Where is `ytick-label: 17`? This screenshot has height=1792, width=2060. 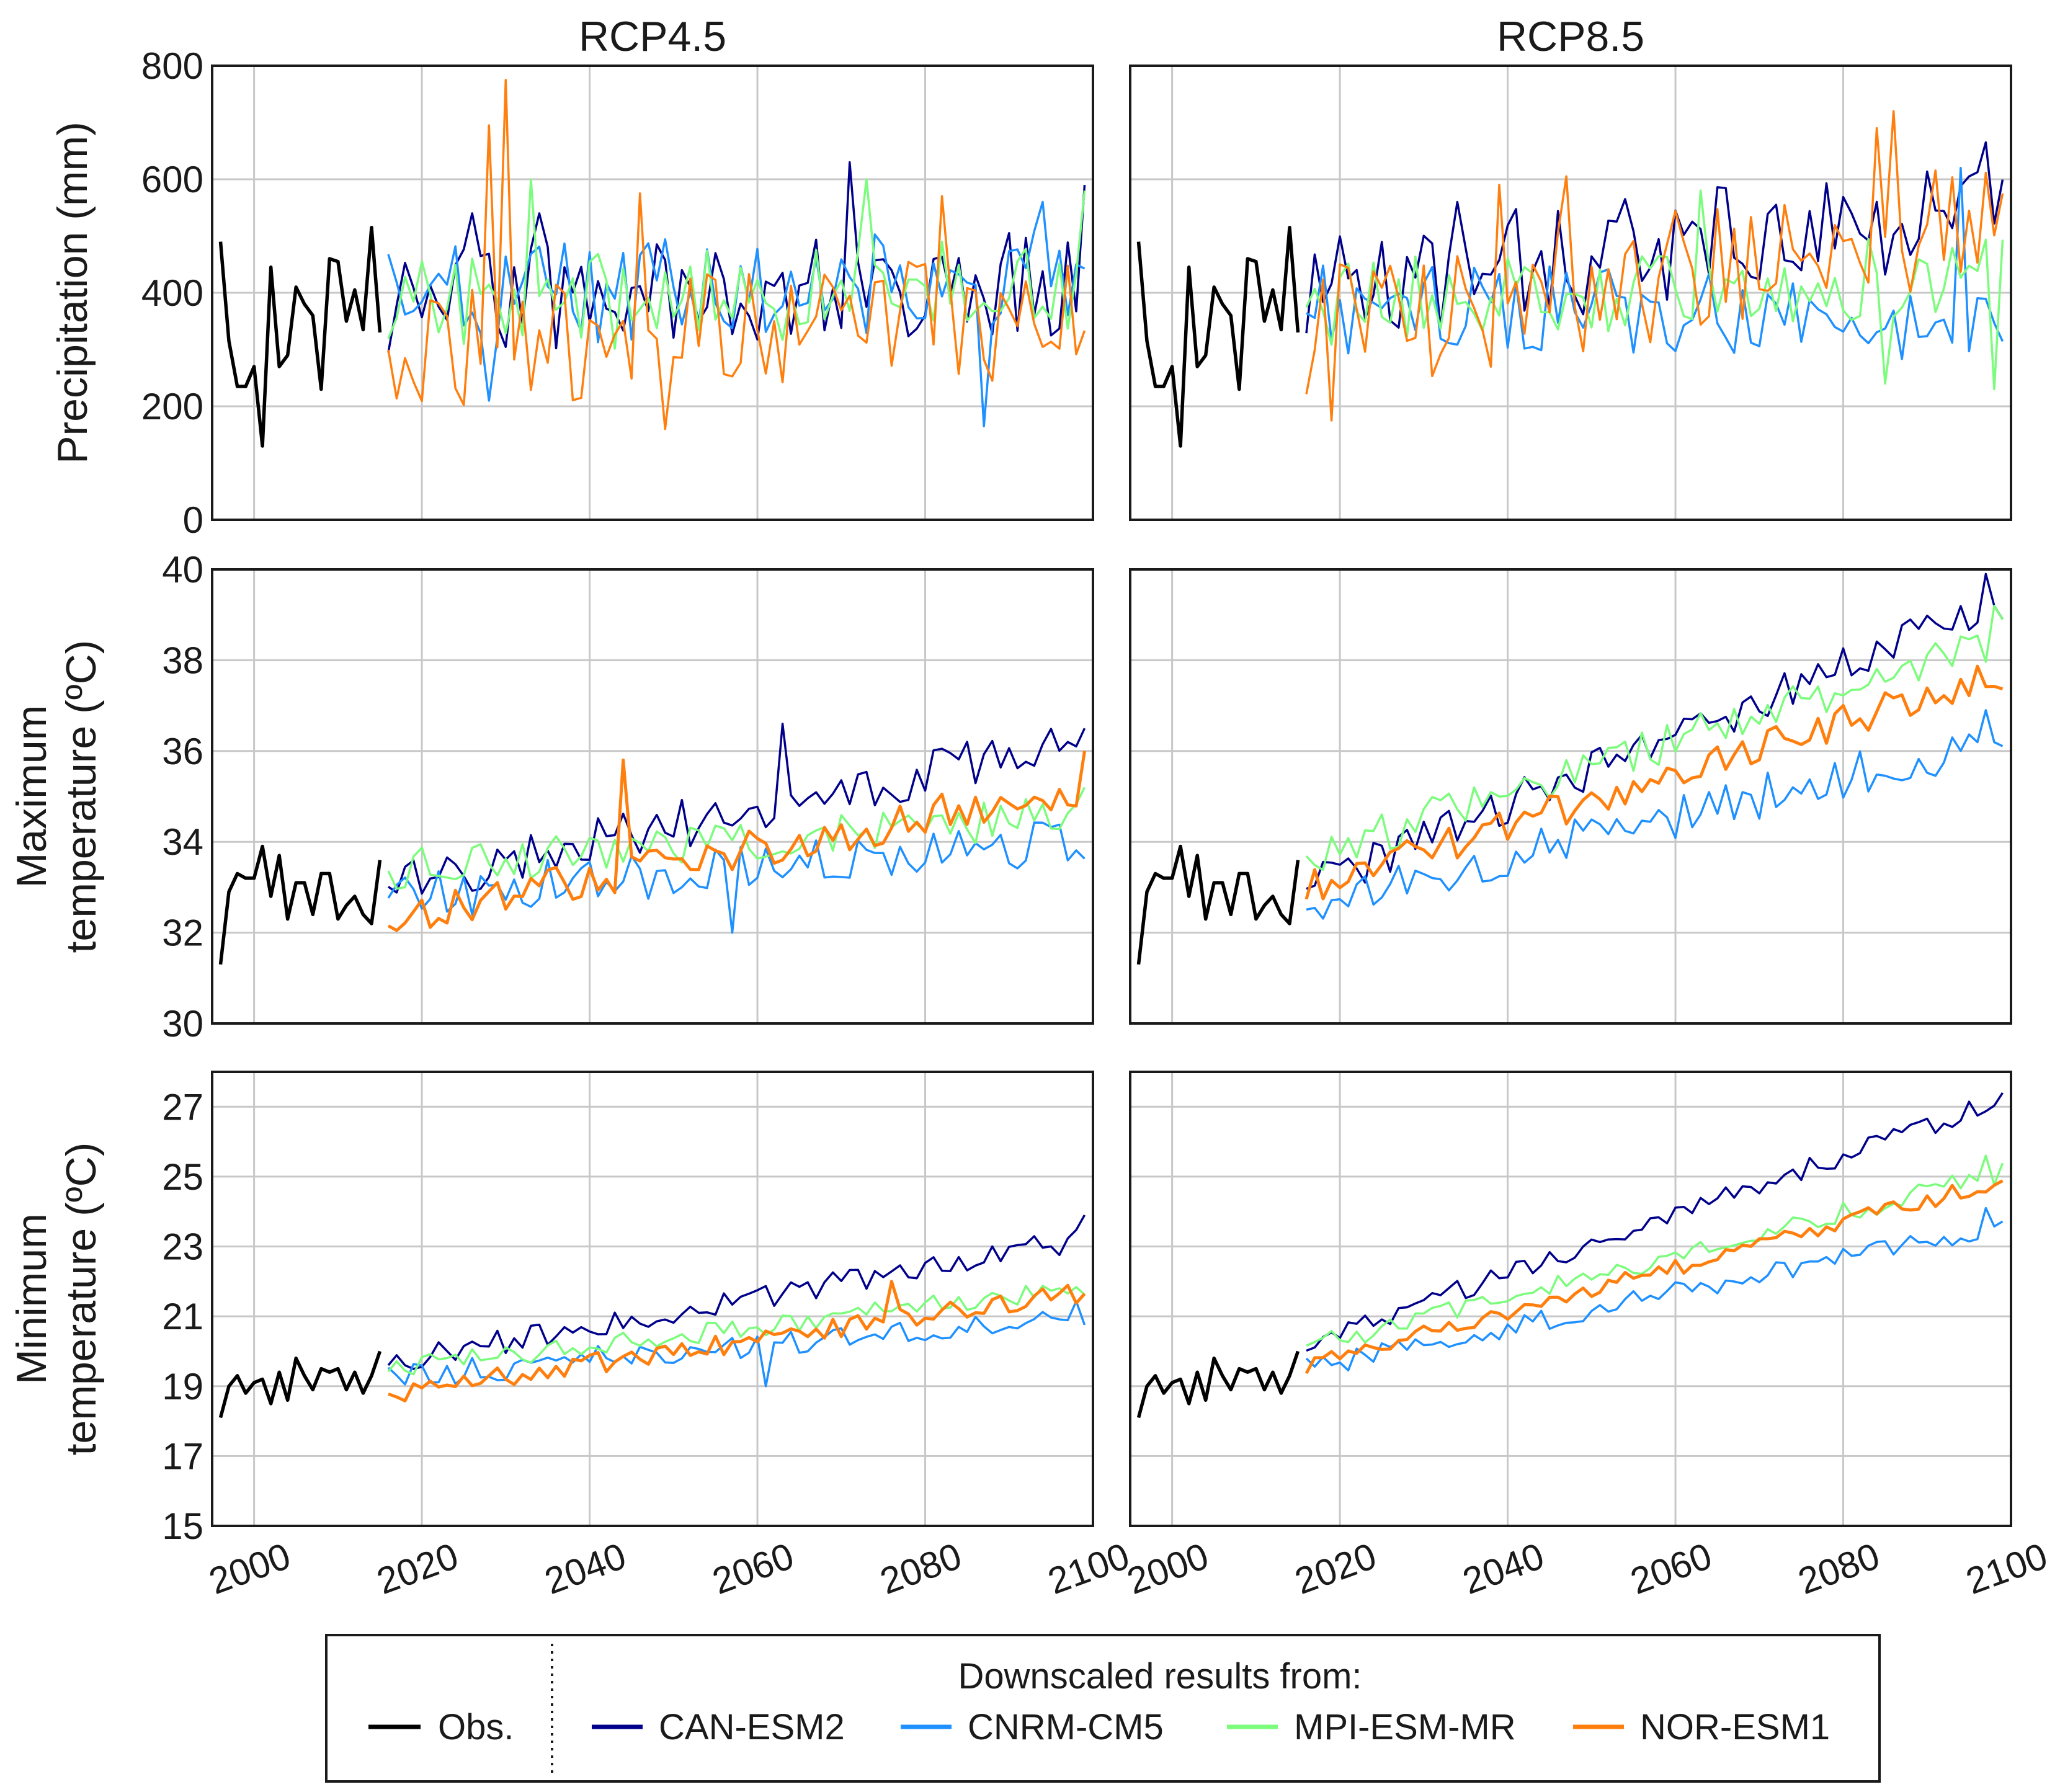
ytick-label: 17 is located at coordinates (182, 1456).